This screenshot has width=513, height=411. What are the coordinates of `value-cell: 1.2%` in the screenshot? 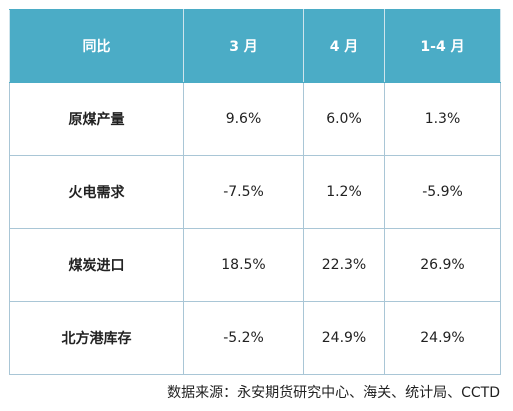 It's located at (344, 192).